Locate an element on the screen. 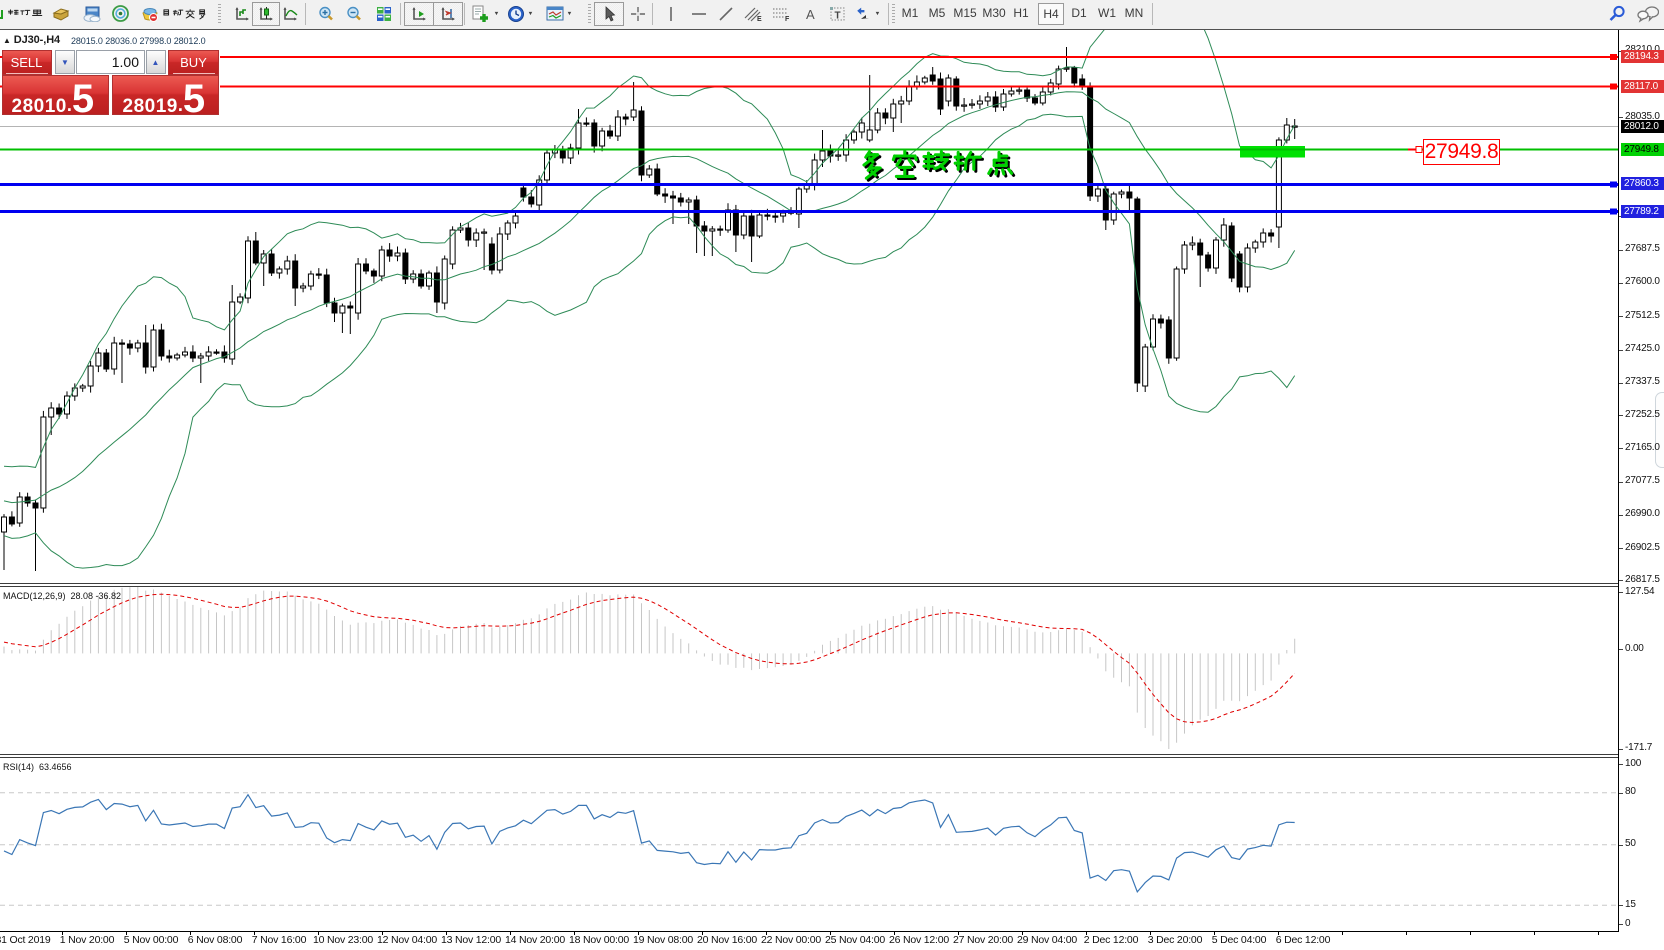 The width and height of the screenshot is (1664, 950). svg-text: T is located at coordinates (838, 16).